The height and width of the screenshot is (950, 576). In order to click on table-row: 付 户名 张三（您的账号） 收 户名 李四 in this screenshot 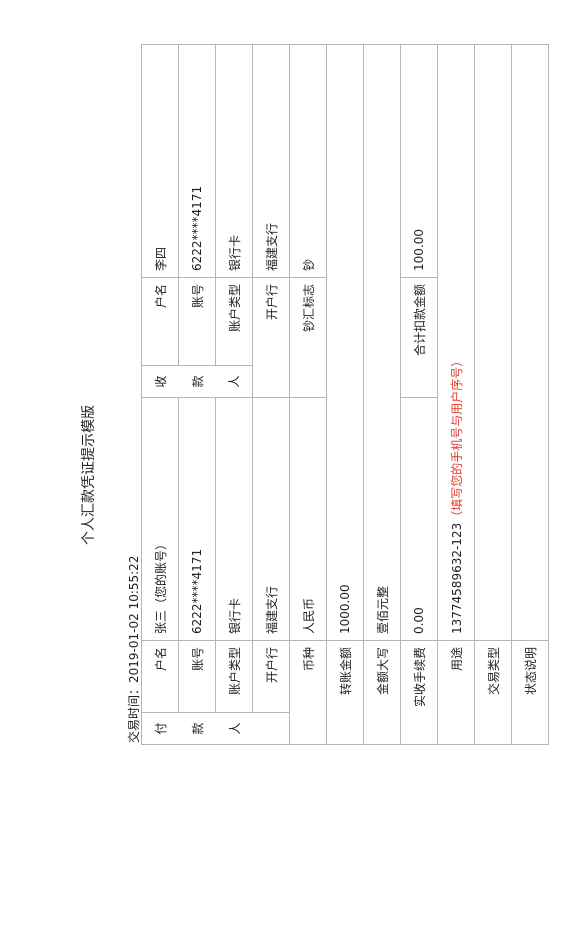, I will do `click(160, 394)`.